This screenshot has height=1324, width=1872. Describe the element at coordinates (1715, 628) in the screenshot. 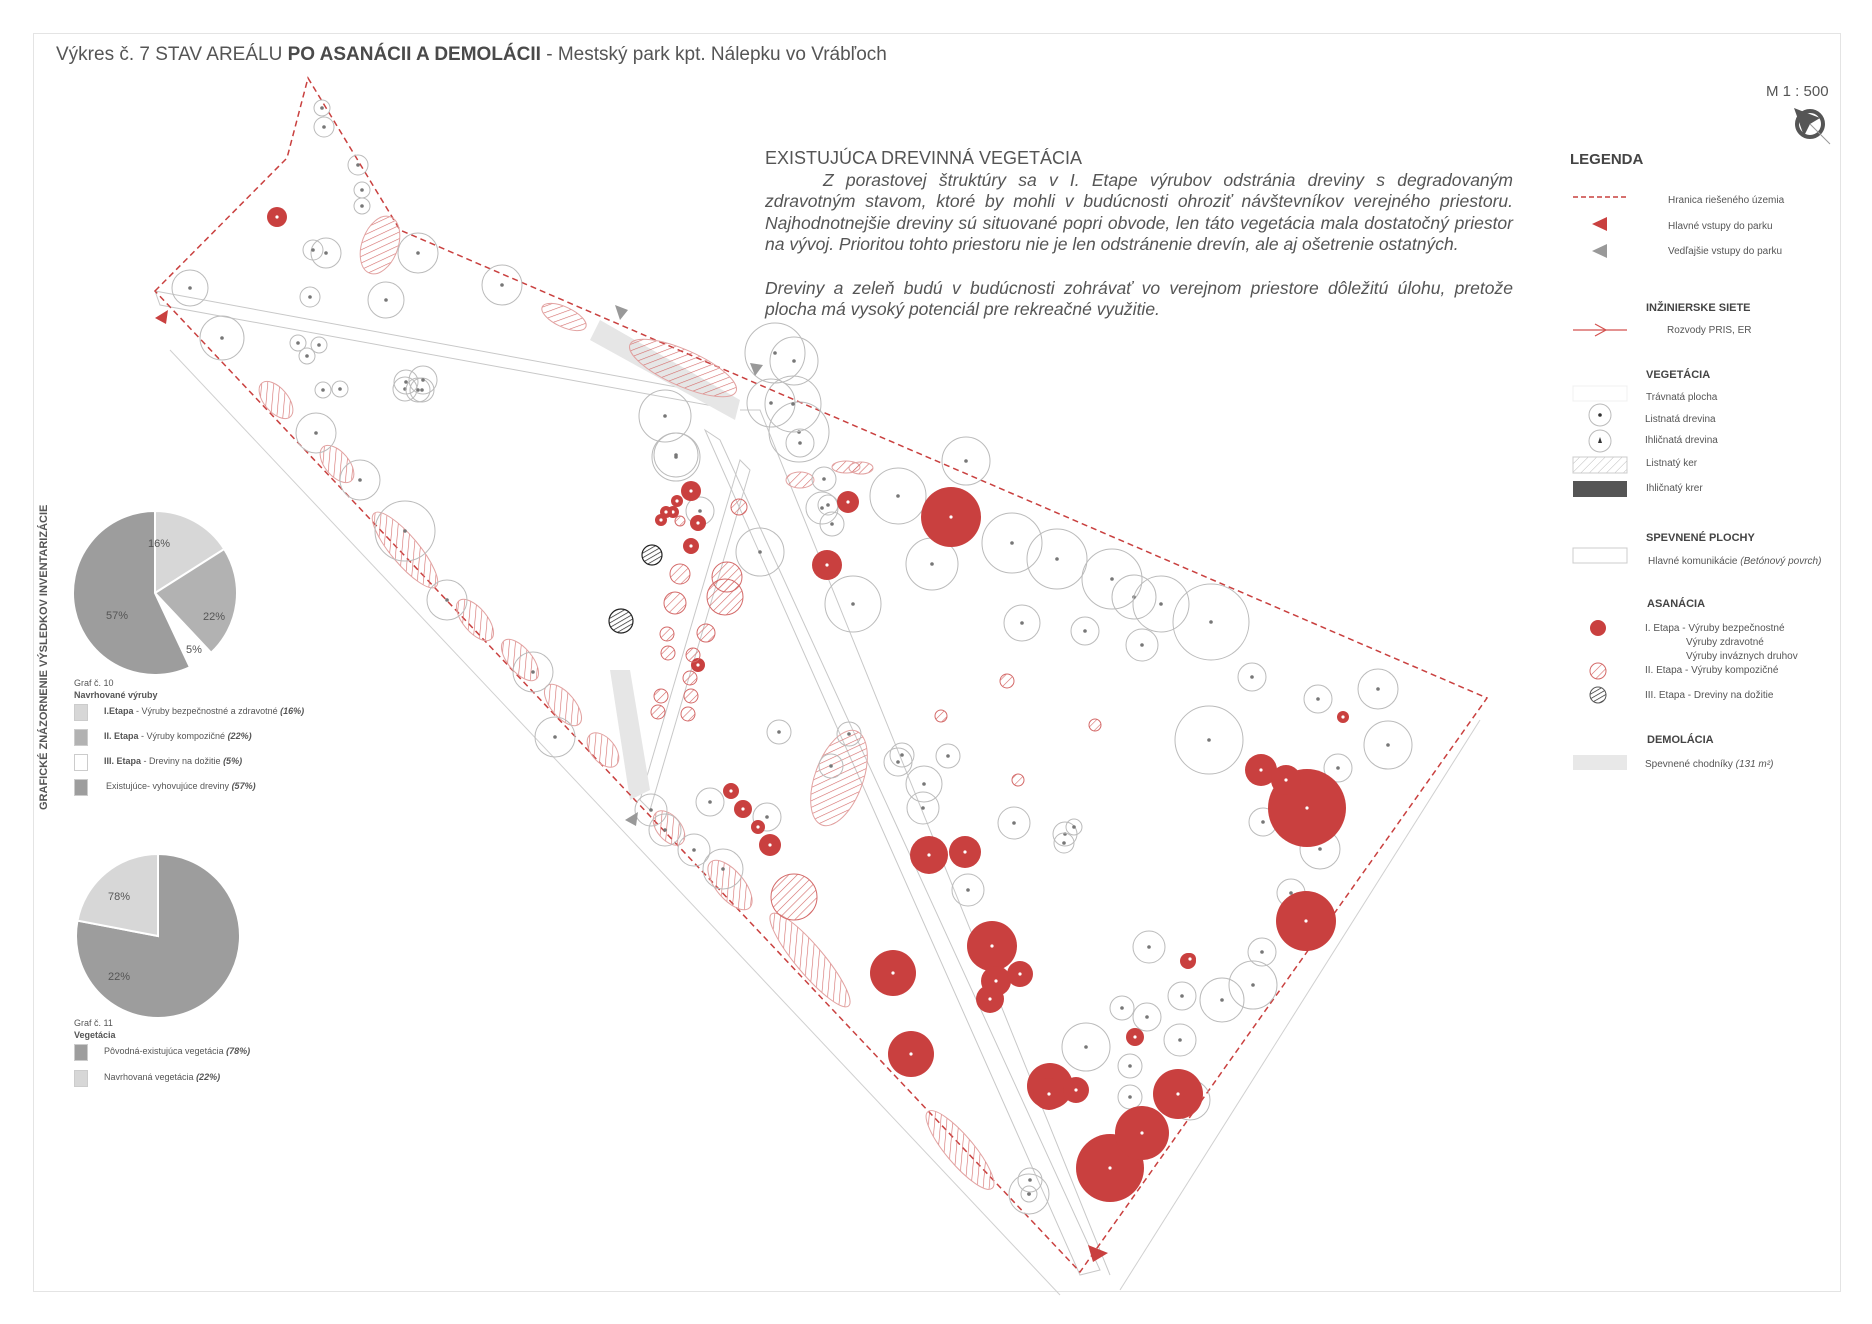

I see `legend-stage1: I. Etapa - Výruby bezpečnostné` at that location.